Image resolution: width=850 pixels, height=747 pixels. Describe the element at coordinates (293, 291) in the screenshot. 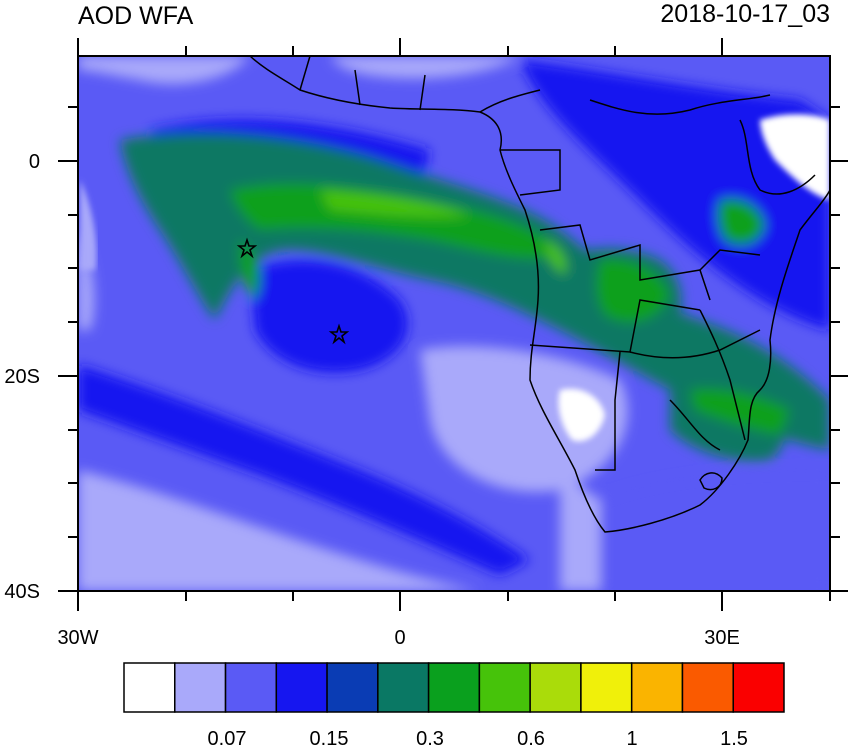

I see `station-markers` at that location.